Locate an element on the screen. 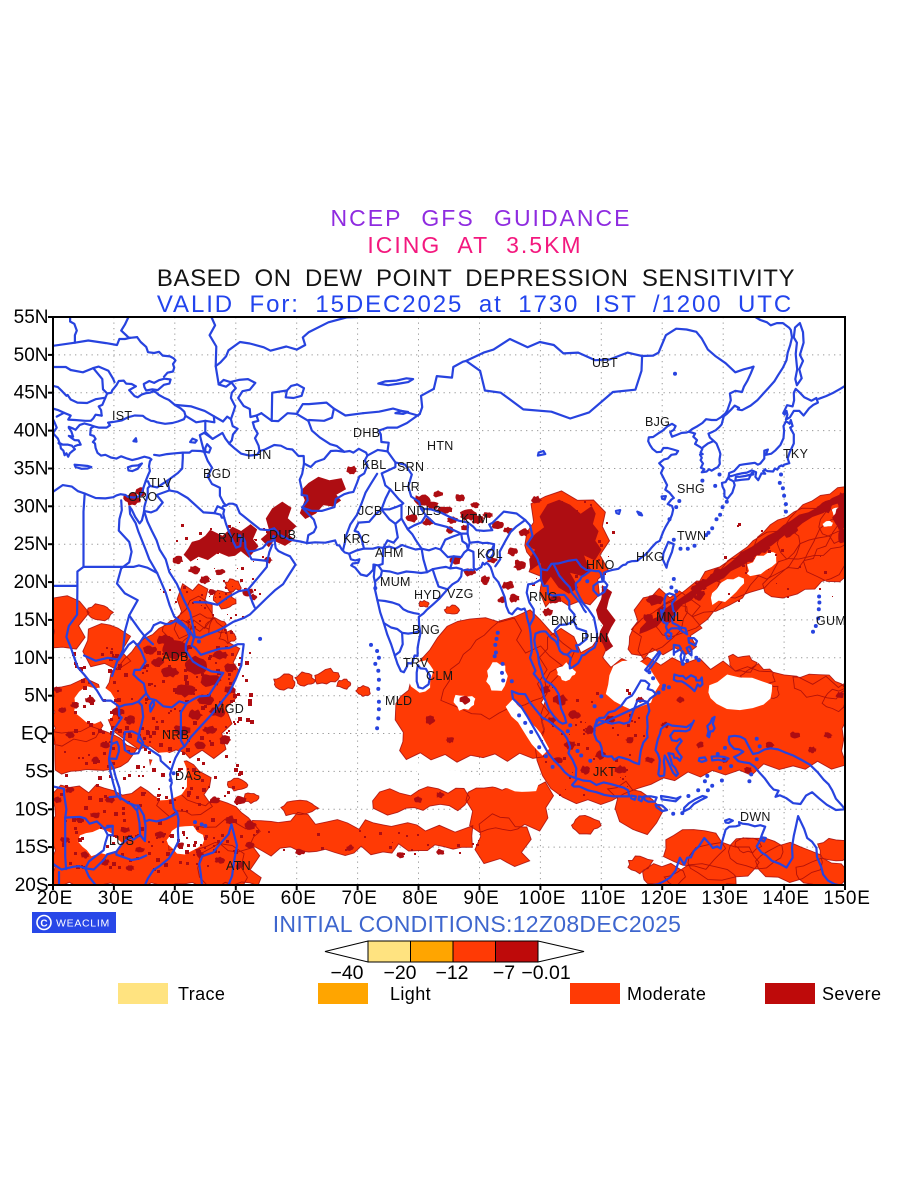 This screenshot has width=900, height=1200. svg-text: TRV is located at coordinates (416, 663).